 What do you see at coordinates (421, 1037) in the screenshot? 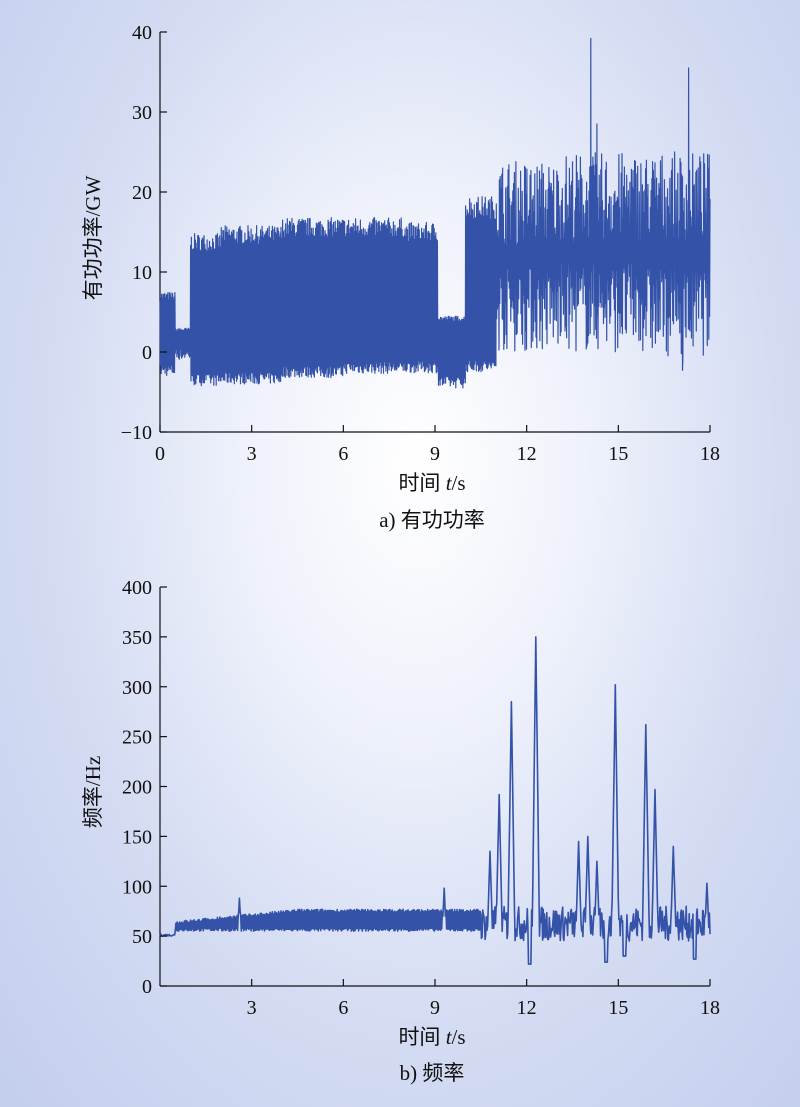
I see `panel-b-x-label-prefix: 时间` at bounding box center [421, 1037].